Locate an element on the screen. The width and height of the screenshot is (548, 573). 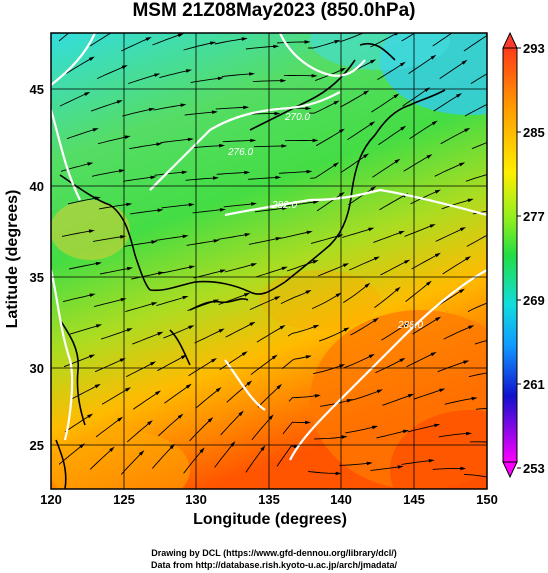
x-tick-label: 130 is located at coordinates (196, 499).